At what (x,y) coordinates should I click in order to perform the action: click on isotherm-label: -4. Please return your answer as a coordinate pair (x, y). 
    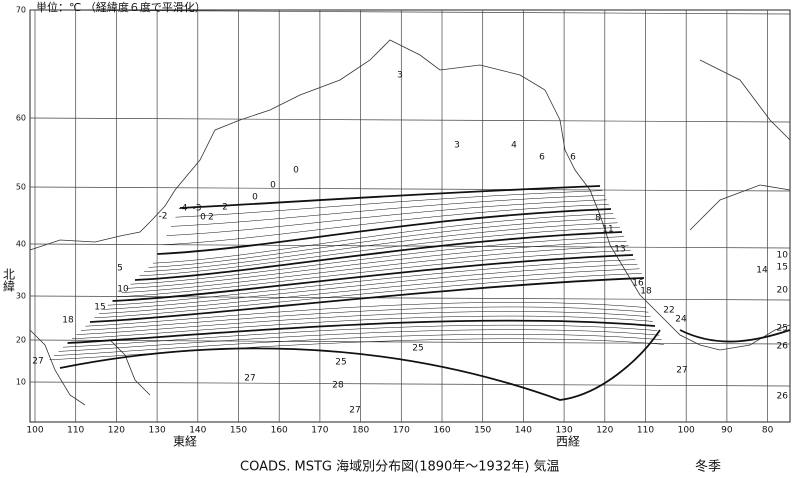
    Looking at the image, I should click on (183, 209).